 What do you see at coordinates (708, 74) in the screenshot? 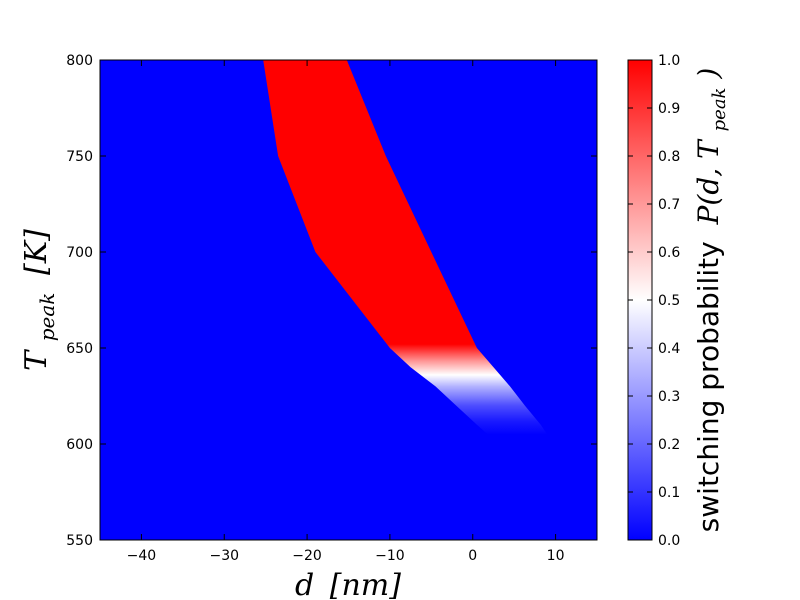
I see `colorbar-label-math-end: )` at bounding box center [708, 74].